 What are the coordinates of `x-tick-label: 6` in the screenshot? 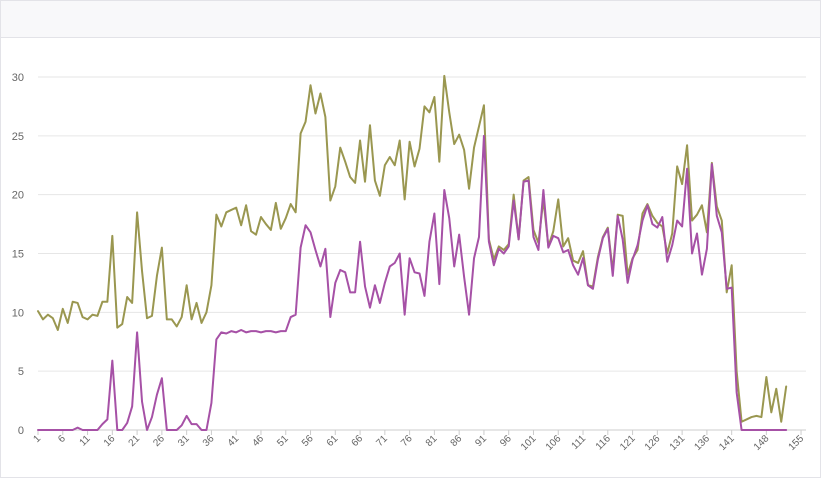 It's located at (62, 439).